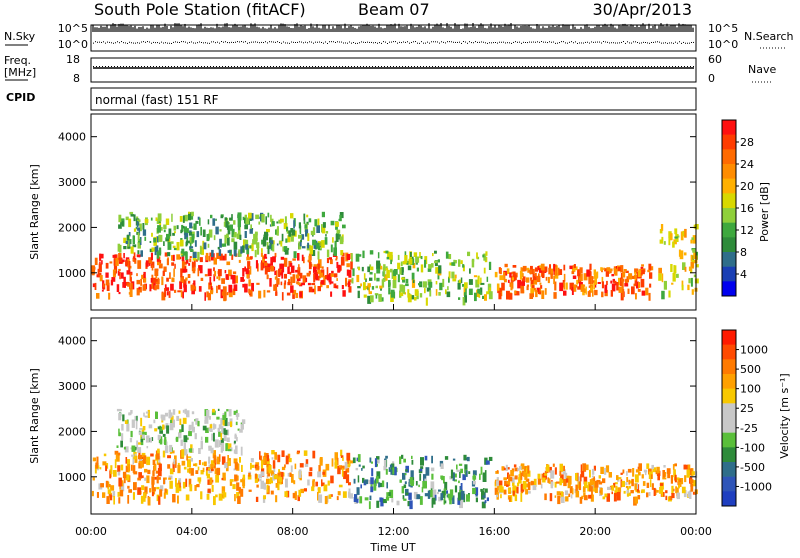 The width and height of the screenshot is (800, 558). I want to click on velocity-ylabel: Slant Range [km], so click(34, 416).